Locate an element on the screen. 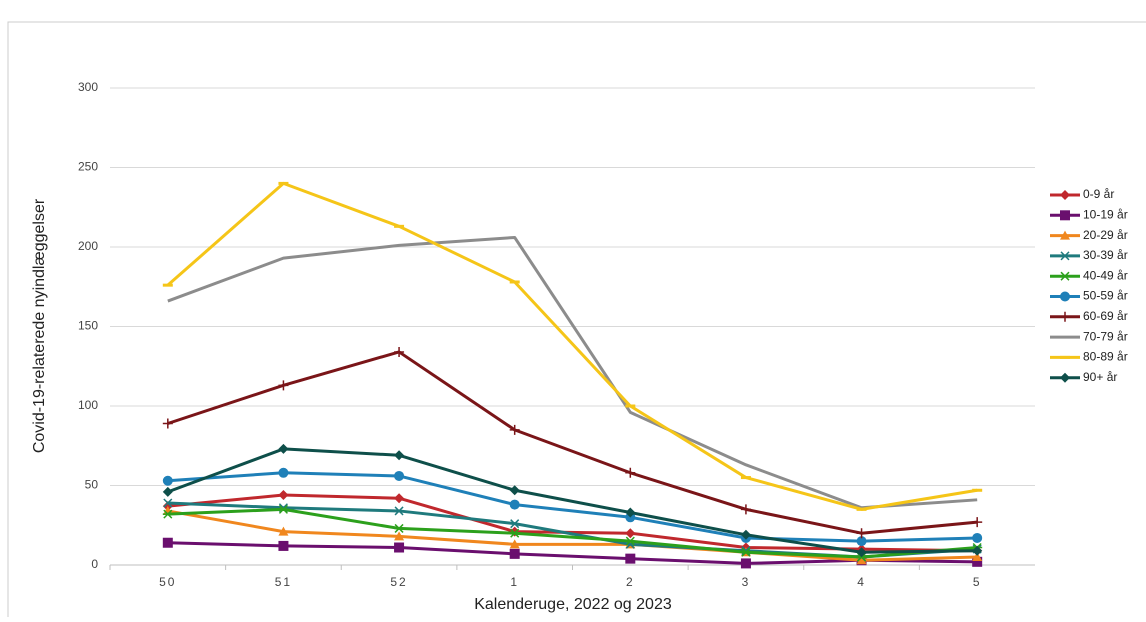  y-tick-label: 50 is located at coordinates (92, 485).